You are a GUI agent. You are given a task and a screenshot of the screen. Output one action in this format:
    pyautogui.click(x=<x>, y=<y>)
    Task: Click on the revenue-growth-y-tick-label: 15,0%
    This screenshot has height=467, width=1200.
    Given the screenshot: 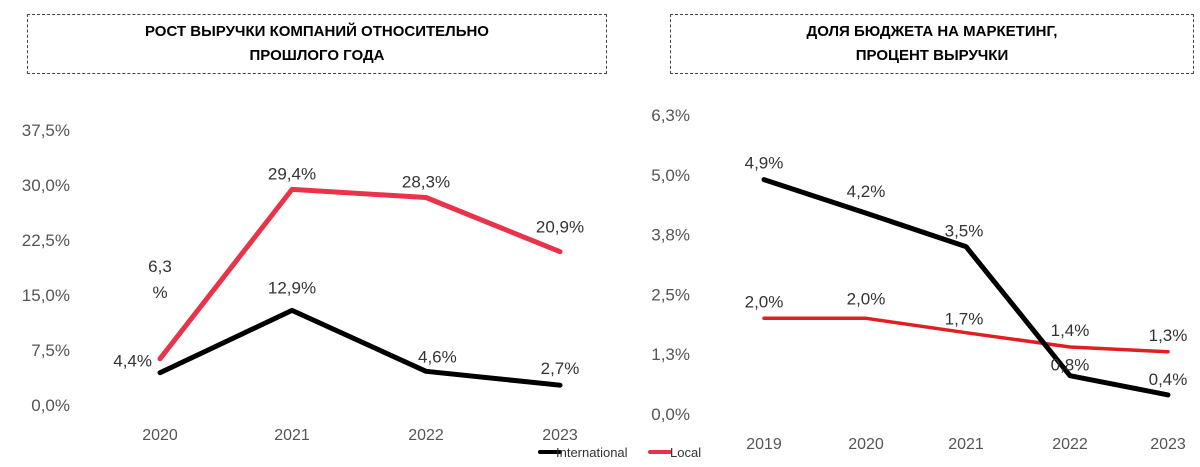 What is the action you would take?
    pyautogui.click(x=46, y=295)
    